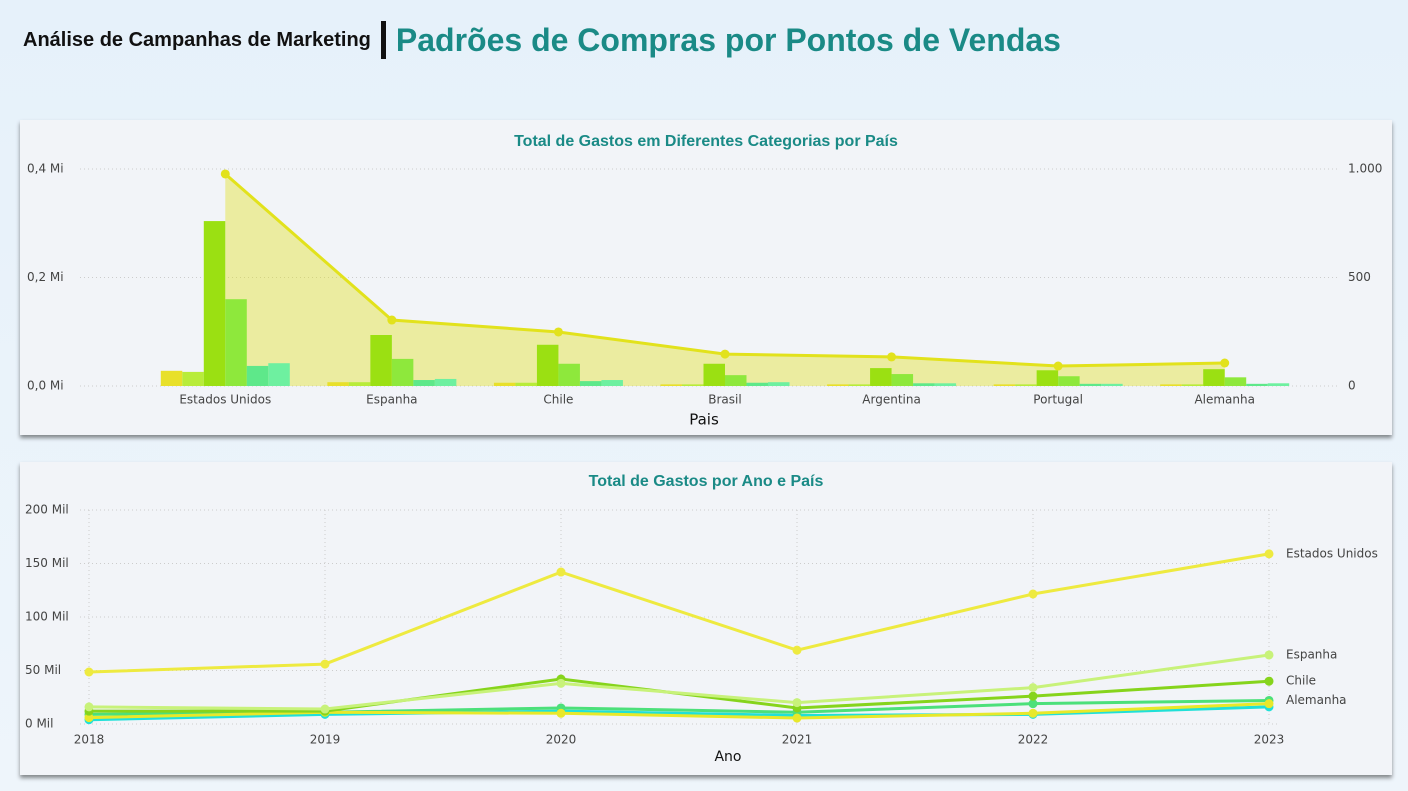 The width and height of the screenshot is (1408, 791). Describe the element at coordinates (1224, 400) in the screenshot. I see `x-tick-label: Alemanha` at that location.